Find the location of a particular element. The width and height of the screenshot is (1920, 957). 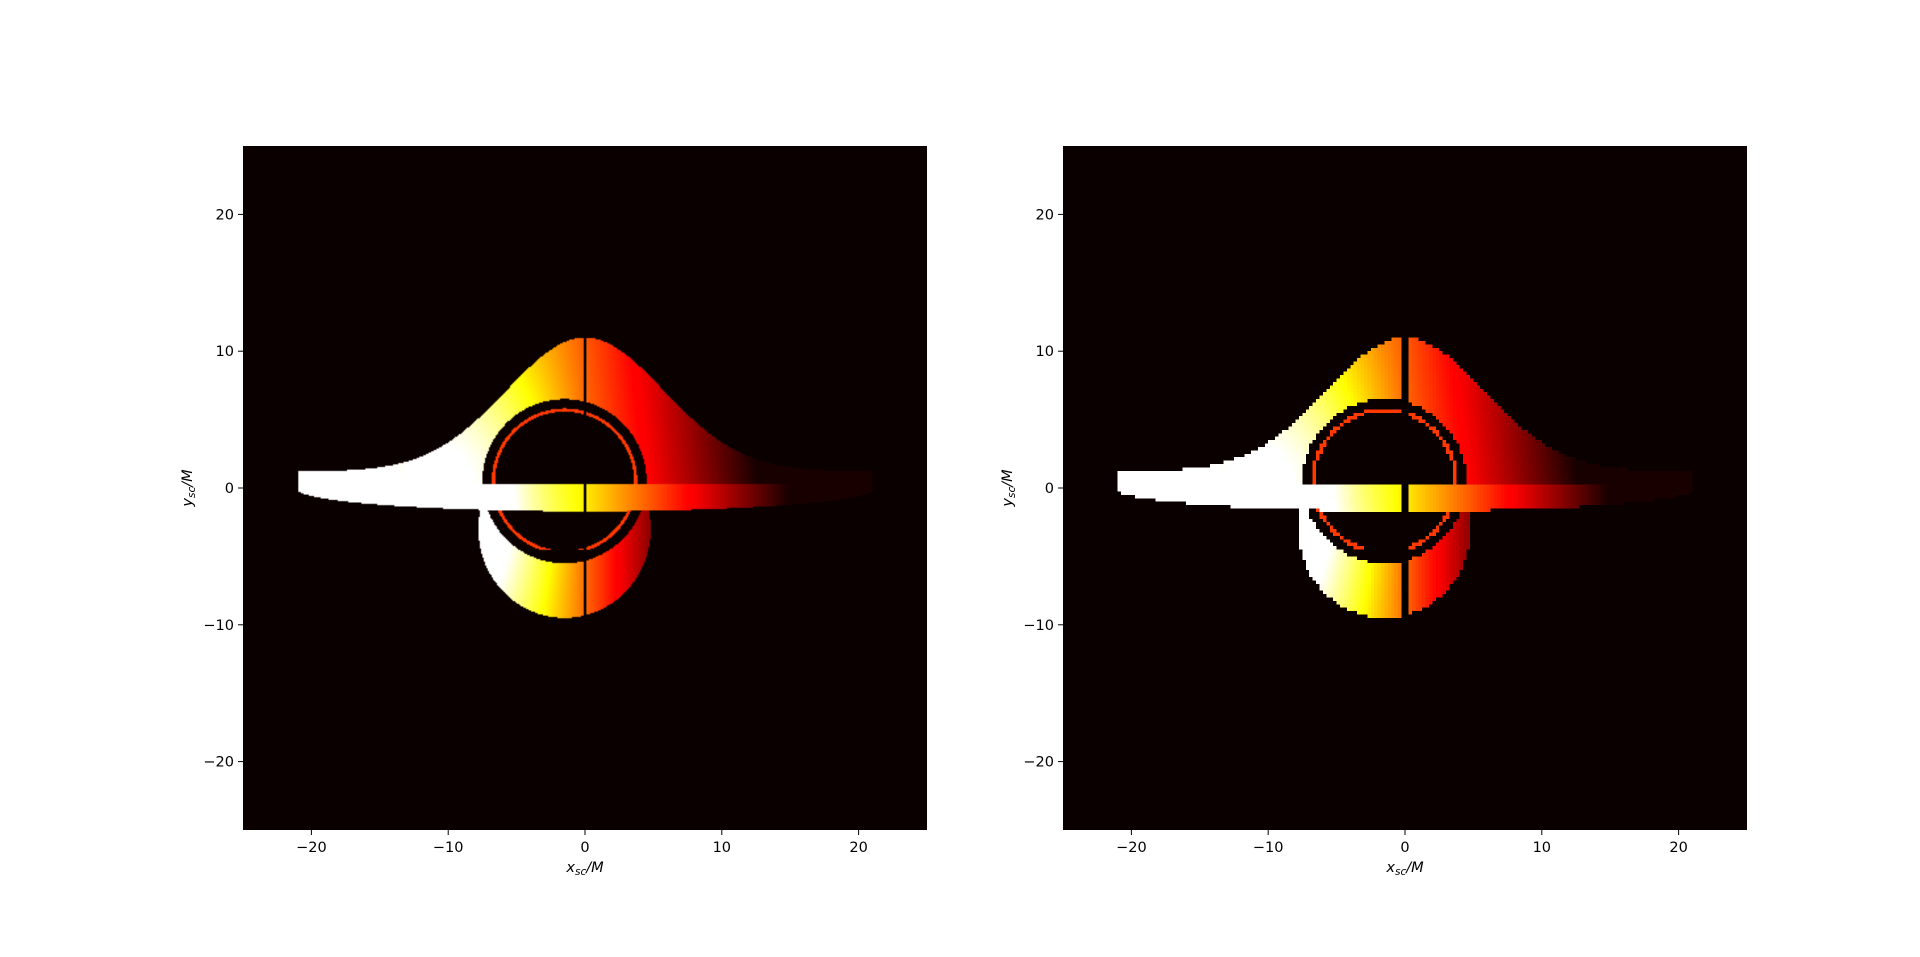

y-axis-label-left: ysc/M is located at coordinates (189, 488).